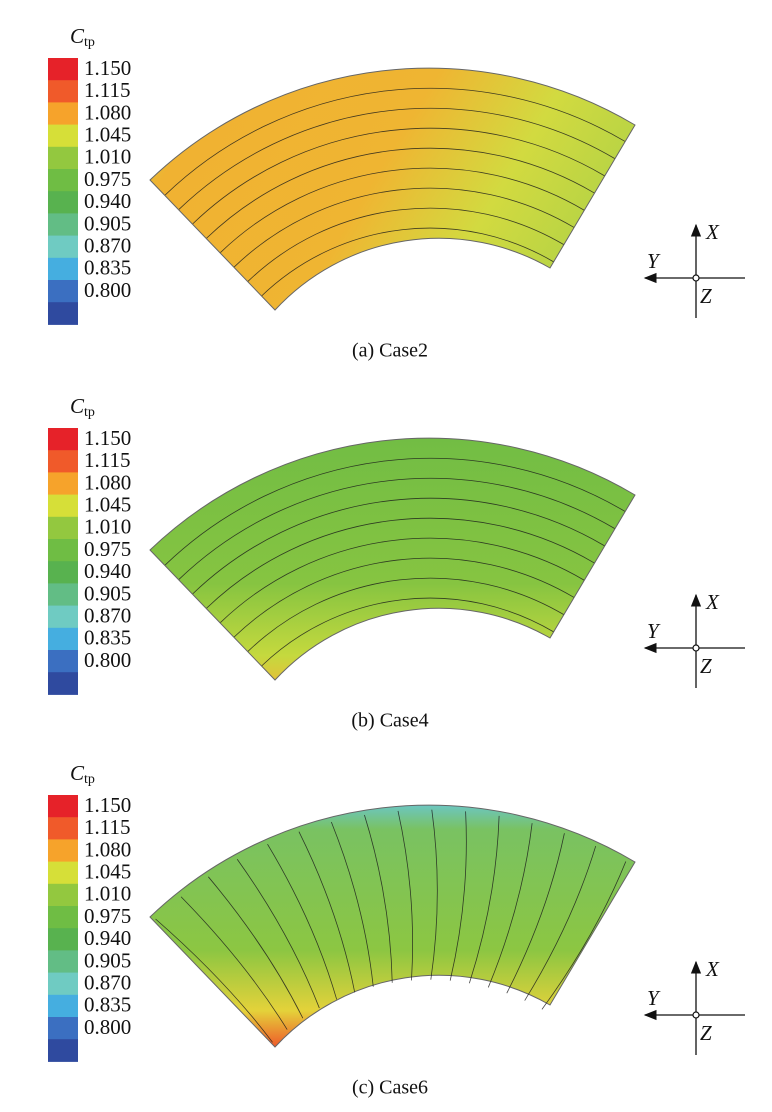  What do you see at coordinates (89, 412) in the screenshot?
I see `colorbar-subscript: tp` at bounding box center [89, 412].